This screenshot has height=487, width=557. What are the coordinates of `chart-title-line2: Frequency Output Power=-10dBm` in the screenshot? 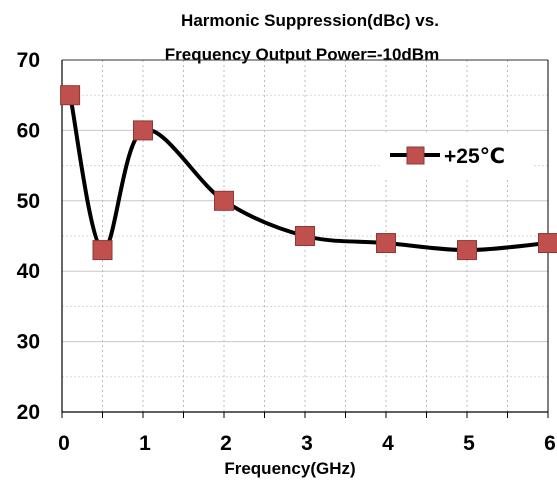 It's located at (302, 54).